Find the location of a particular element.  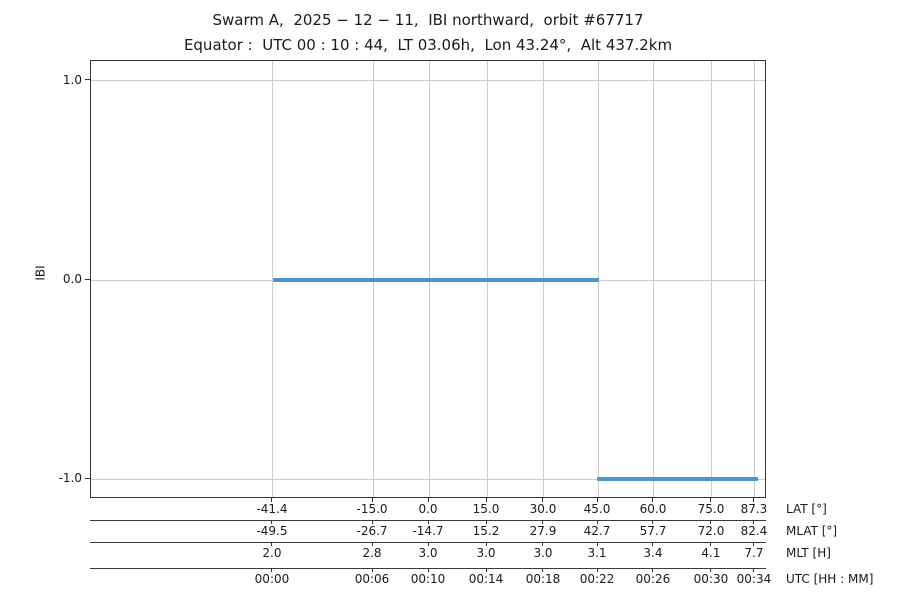

x-tick-label: 00:26 is located at coordinates (653, 579).